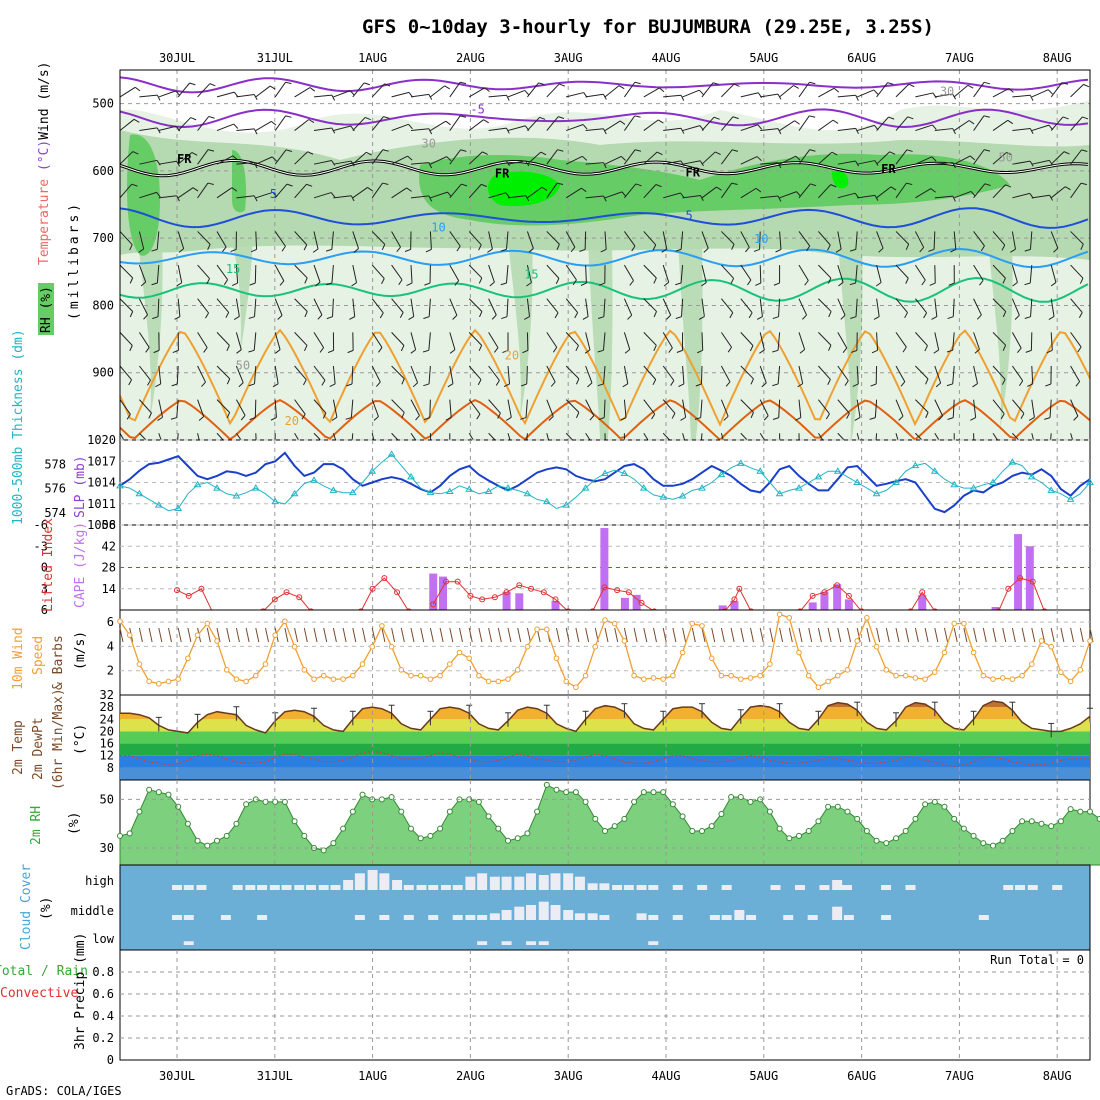 This screenshot has height=1100, width=1100. I want to click on temperature-unit: (°C), so click(44, 155).